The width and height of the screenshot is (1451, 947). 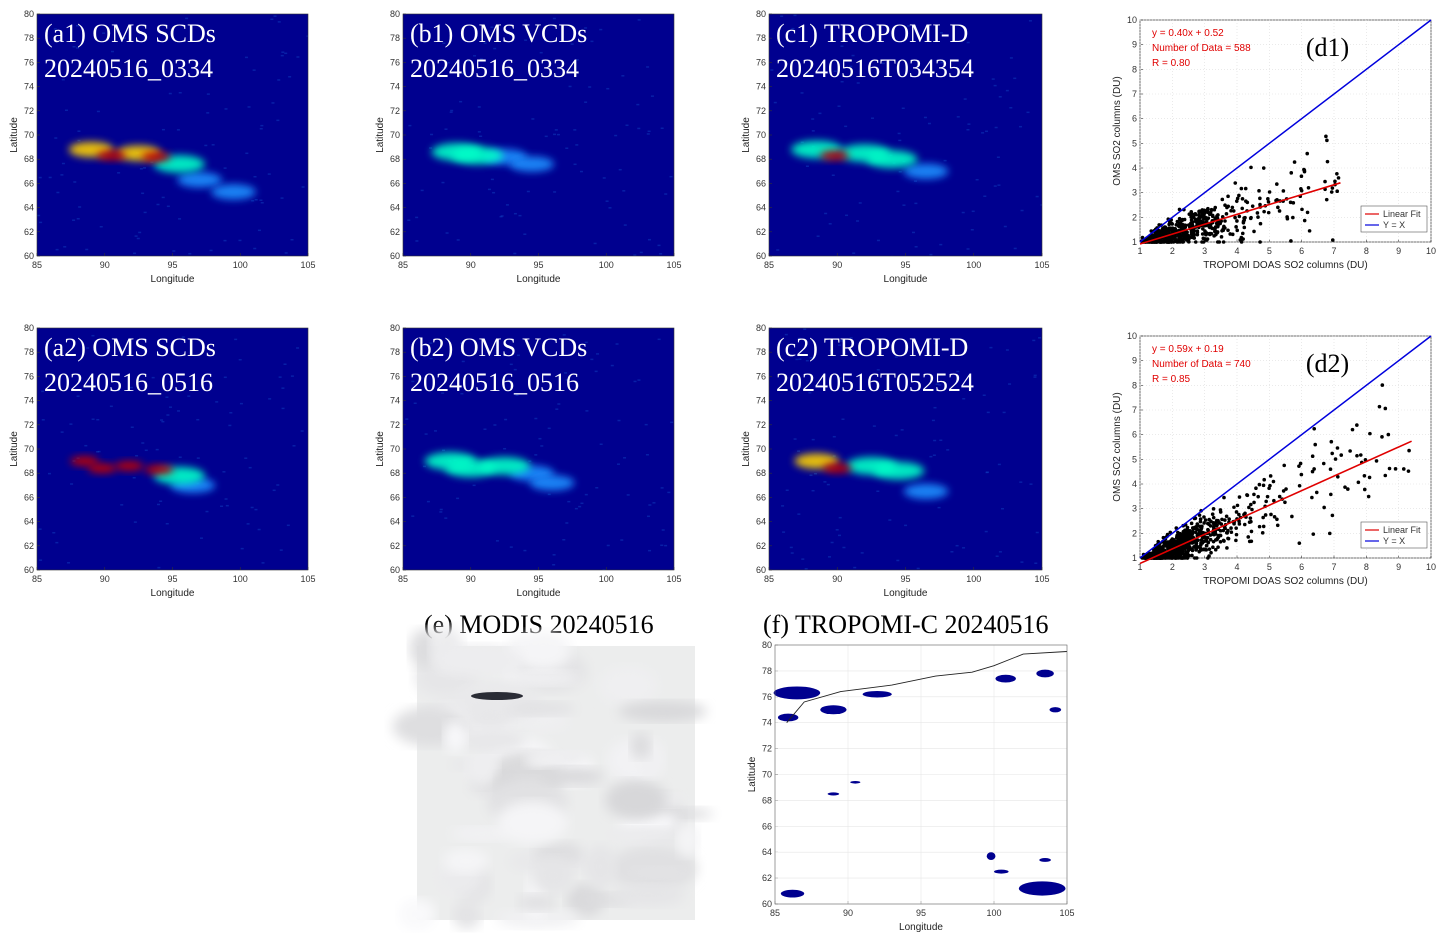 I want to click on fit-line, so click(x=1275, y=502).